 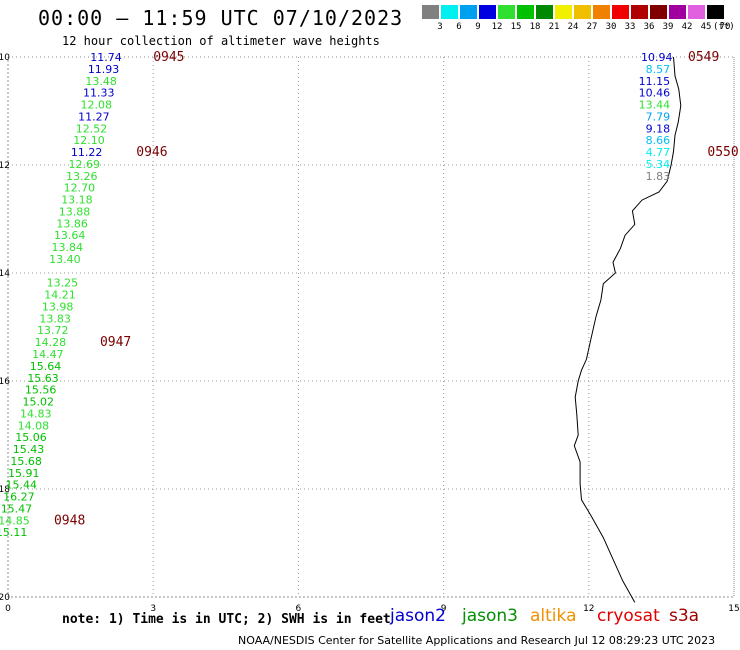 I want to click on wave-height-label: 12.08, so click(x=97, y=105).